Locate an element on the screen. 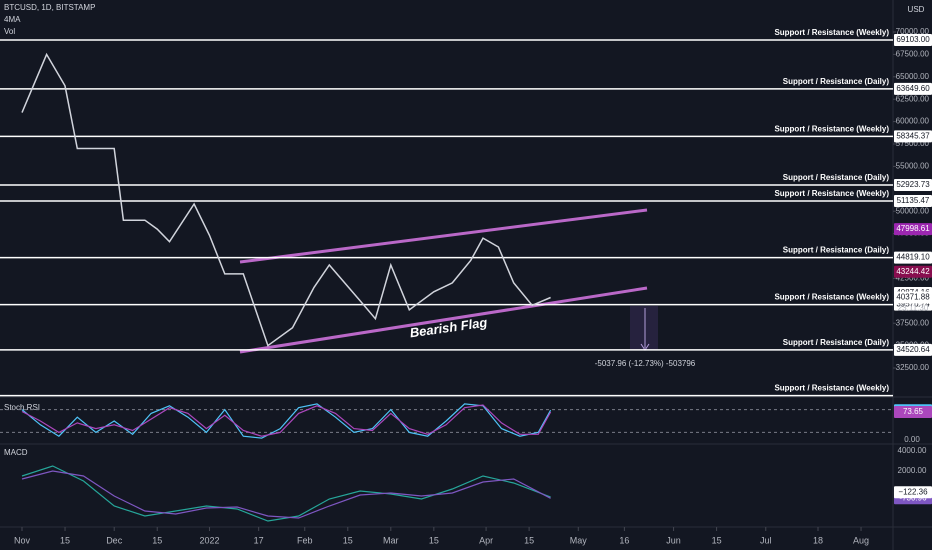 The height and width of the screenshot is (550, 932). y-tick-label: 55000.00 is located at coordinates (913, 166).